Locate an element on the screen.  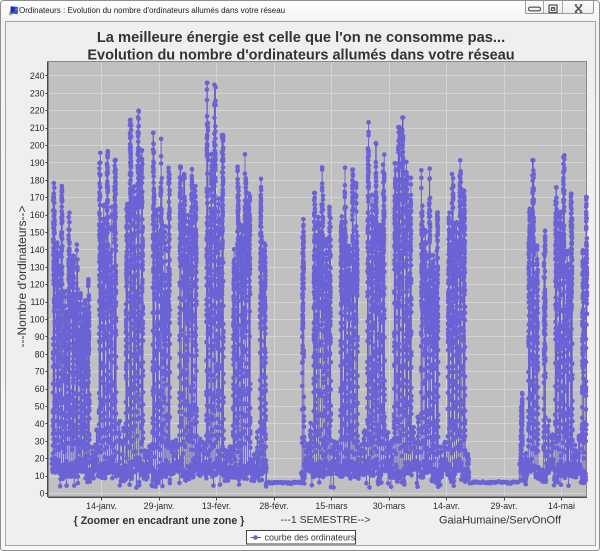
svg-text: 15-mars is located at coordinates (331, 506).